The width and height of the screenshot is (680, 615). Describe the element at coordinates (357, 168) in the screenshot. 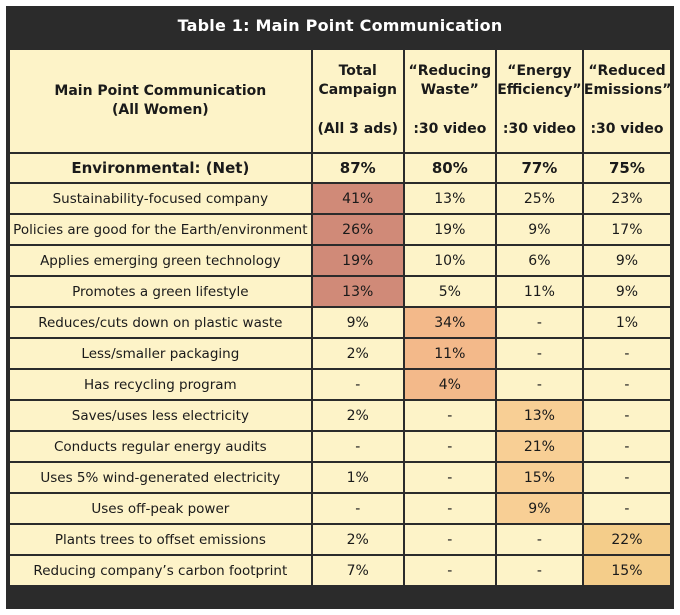

I see `net-value-total: 87%` at that location.